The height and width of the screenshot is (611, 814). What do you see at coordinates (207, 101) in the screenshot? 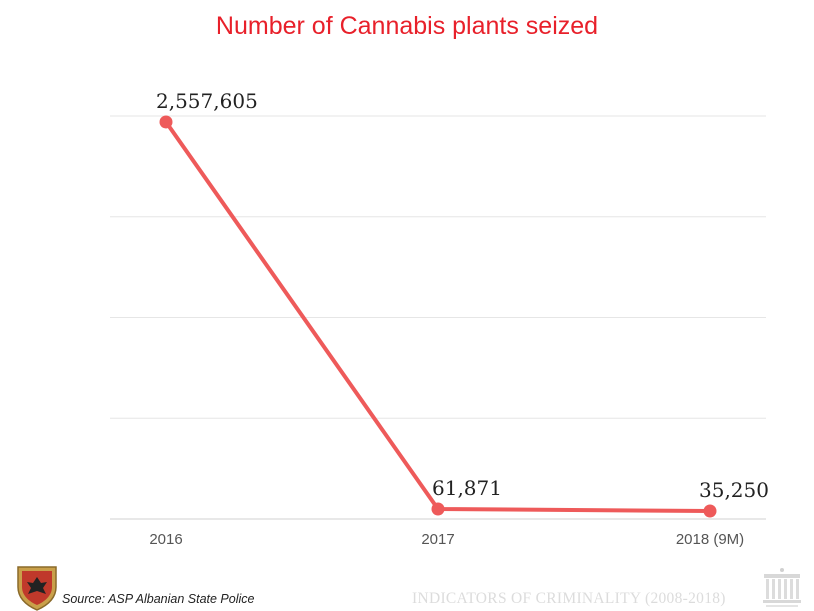
I see `data-label: 2,557,605` at bounding box center [207, 101].